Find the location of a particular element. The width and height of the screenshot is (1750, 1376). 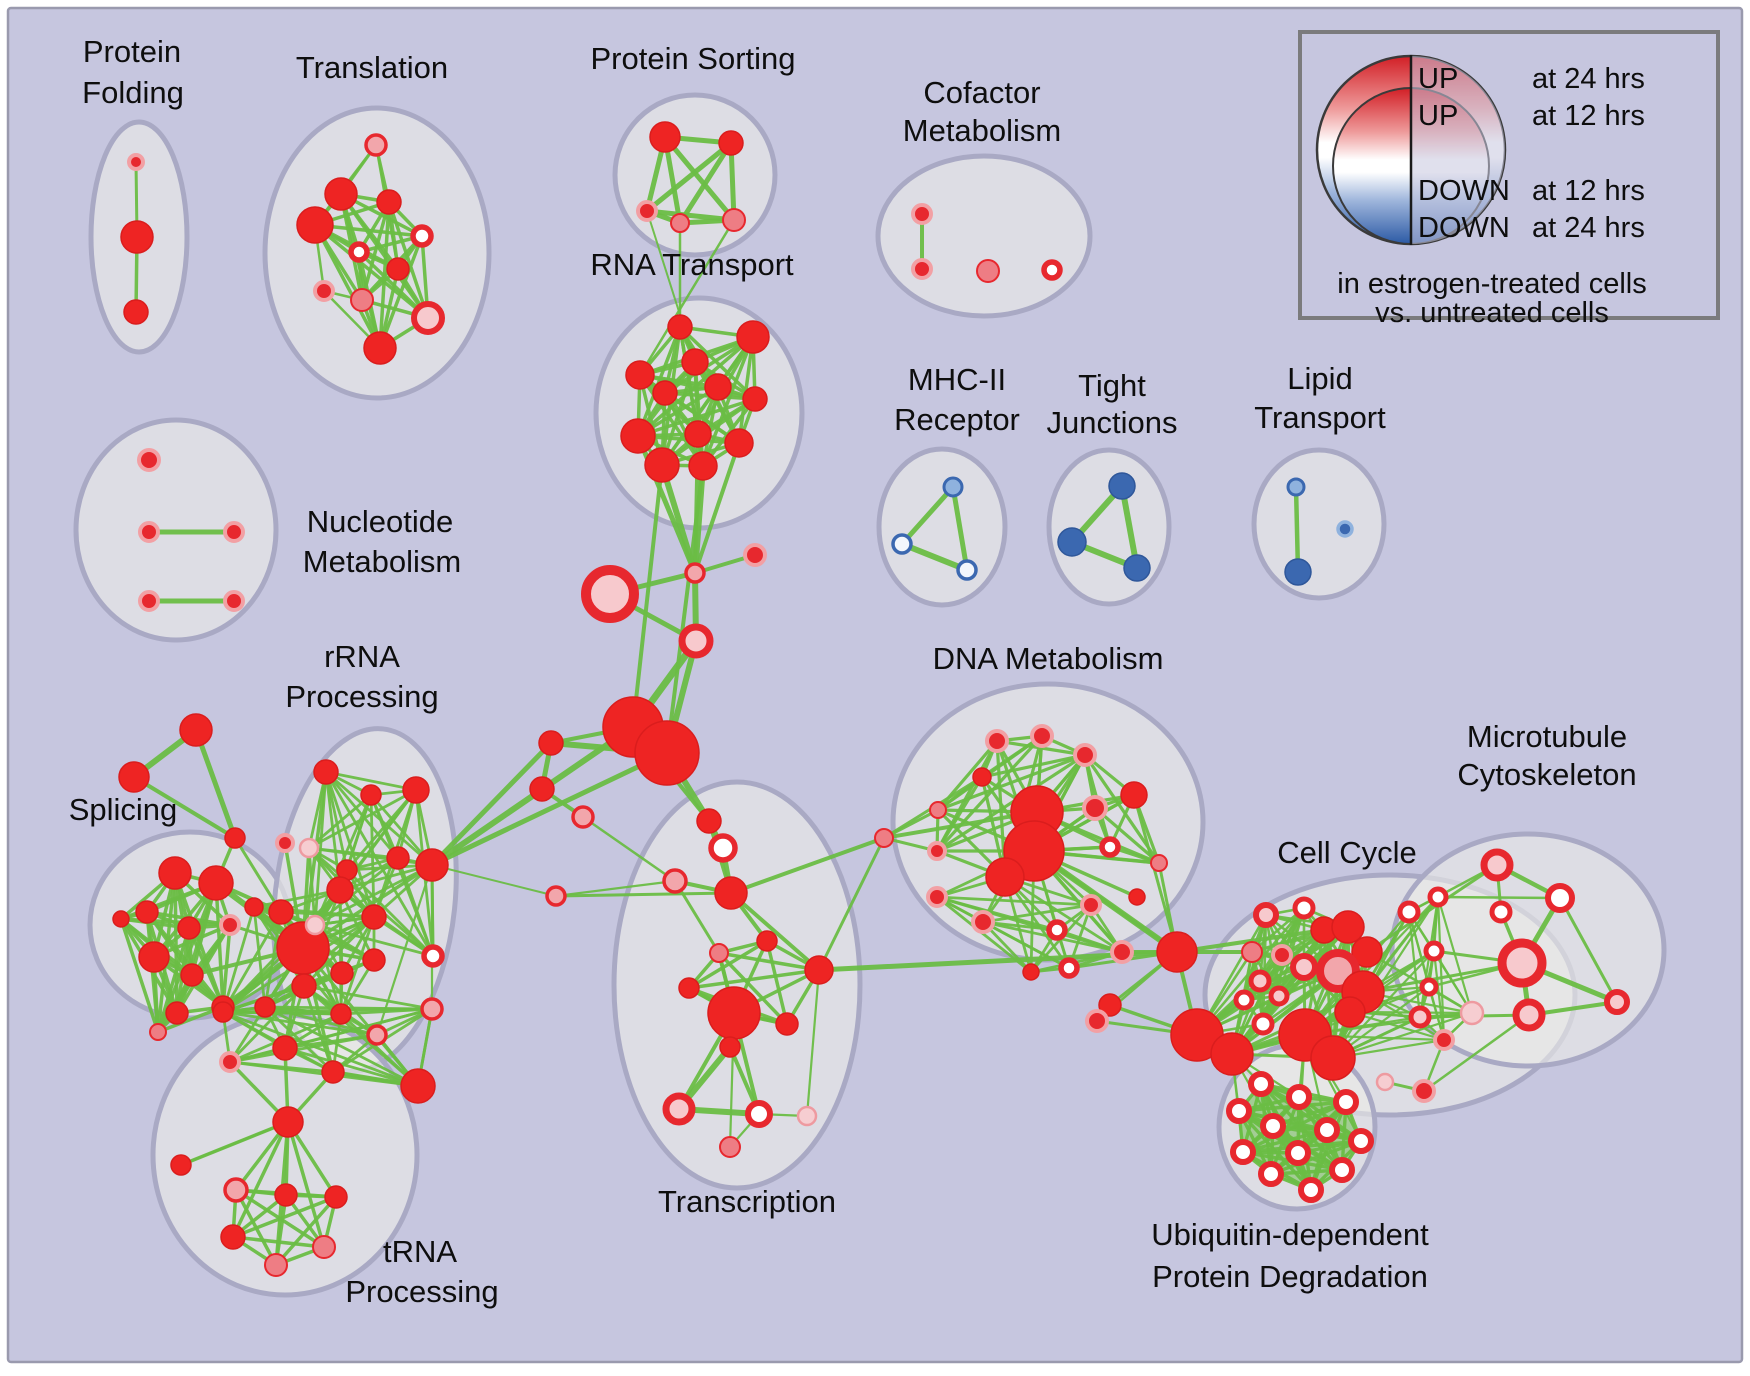

cluster-label-ubiquitin-protein-degradation: Protein Degradation is located at coordinates (1290, 1276).